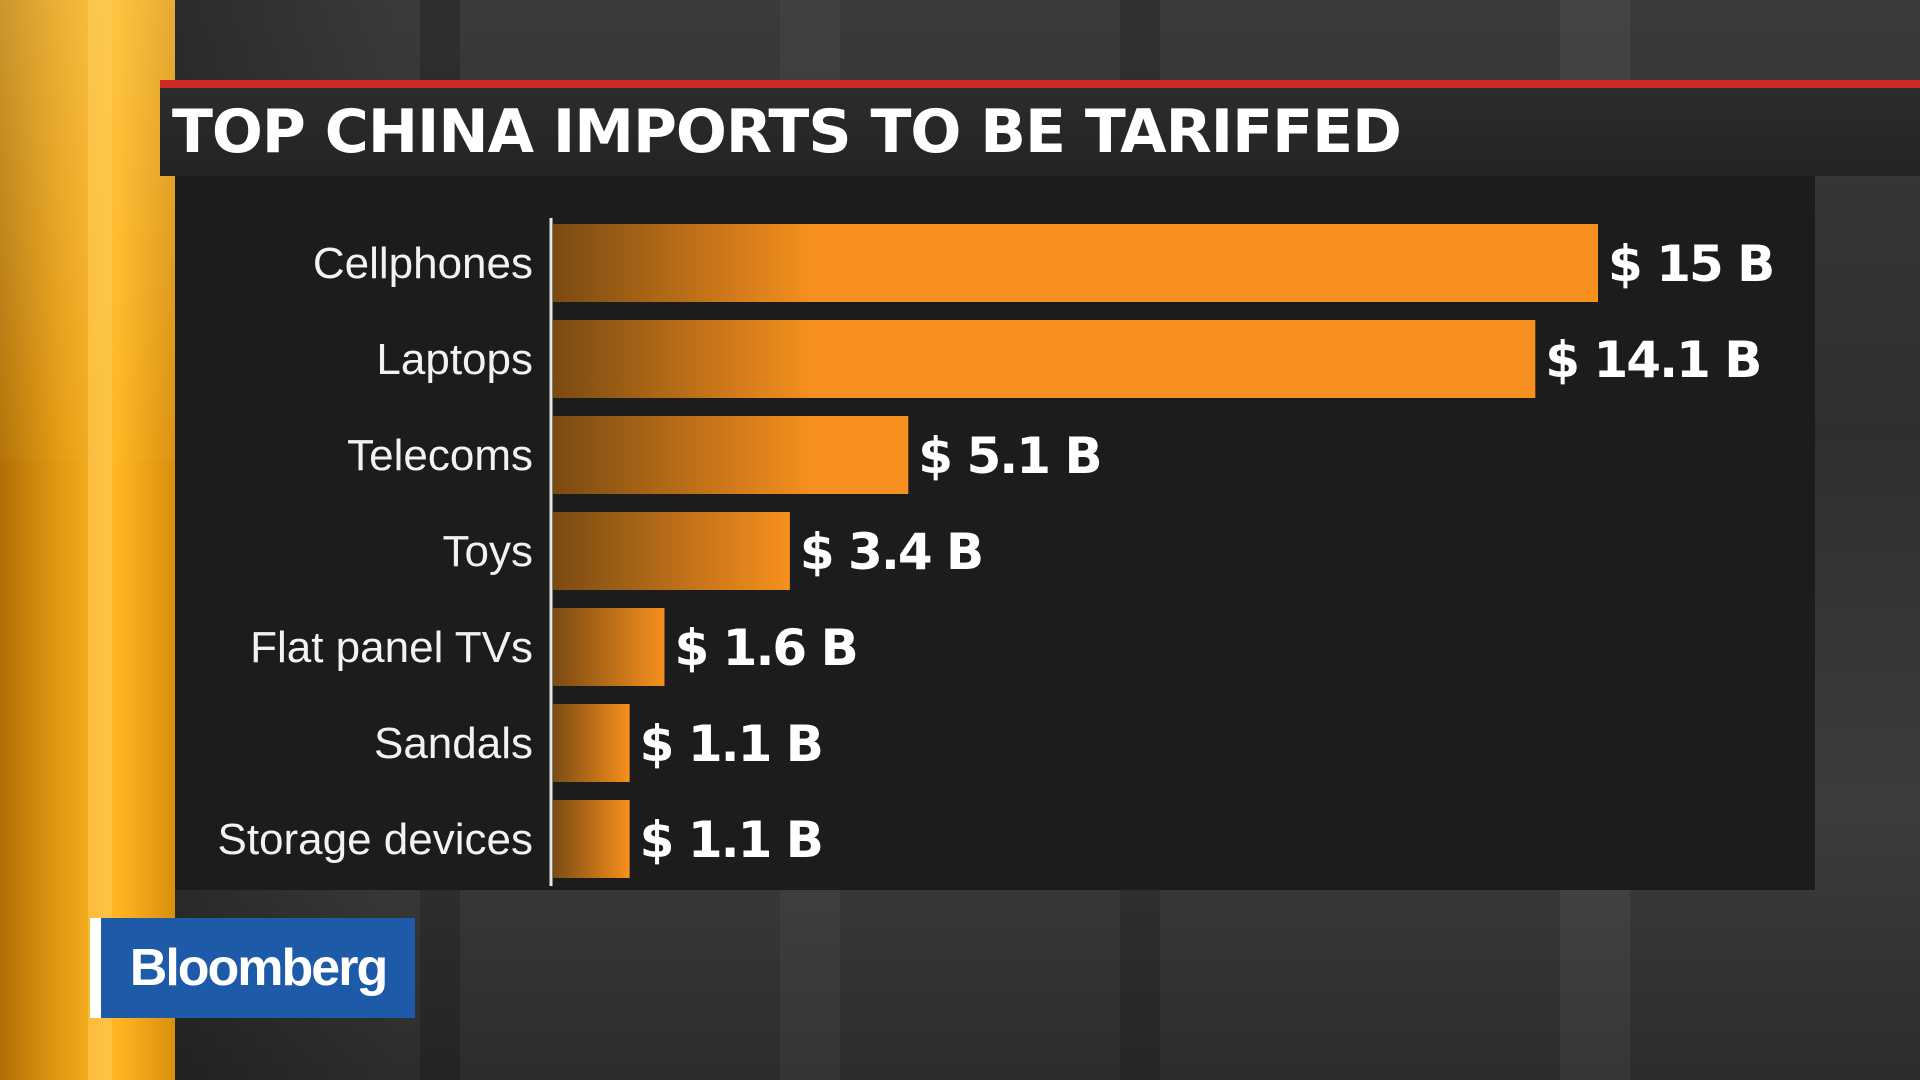 This screenshot has height=1080, width=1920. I want to click on bar-toys, so click(671, 551).